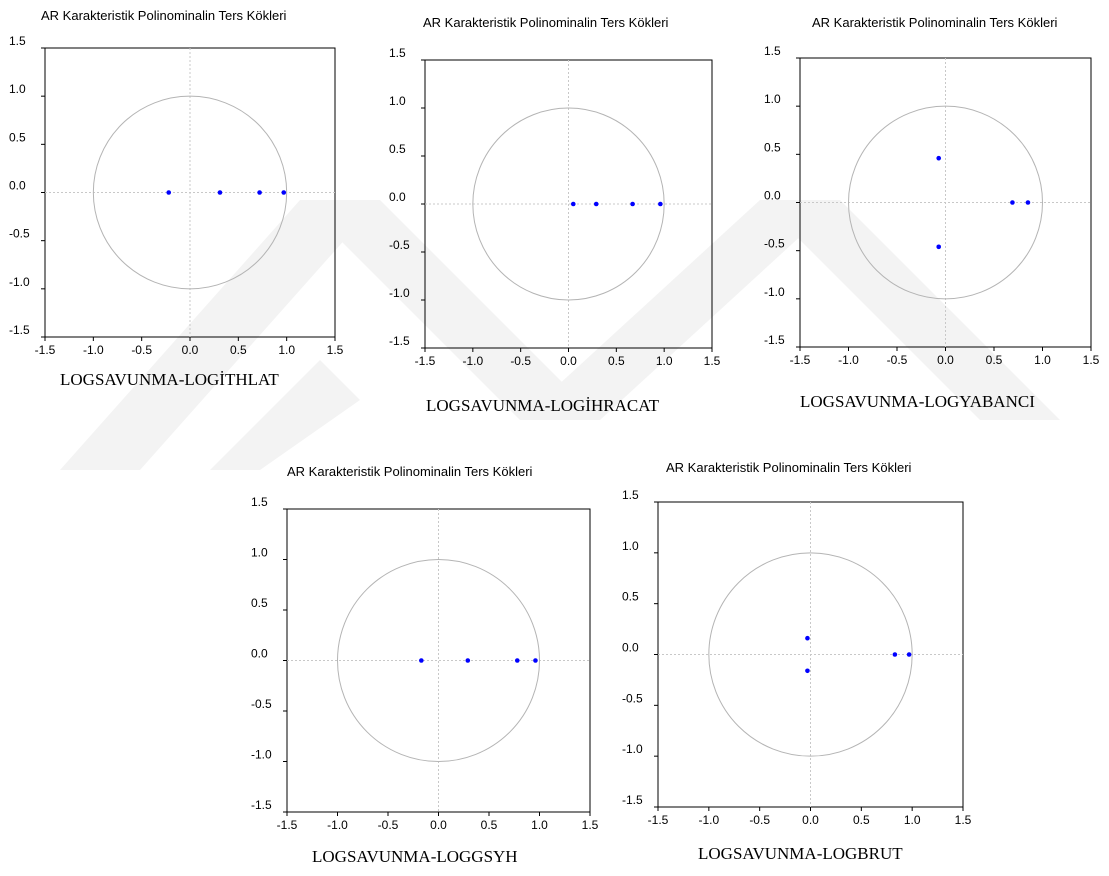 The width and height of the screenshot is (1109, 876). Describe the element at coordinates (415, 856) in the screenshot. I see `chart-caption: LOGSAVUNMA-LOGGSYH` at that location.